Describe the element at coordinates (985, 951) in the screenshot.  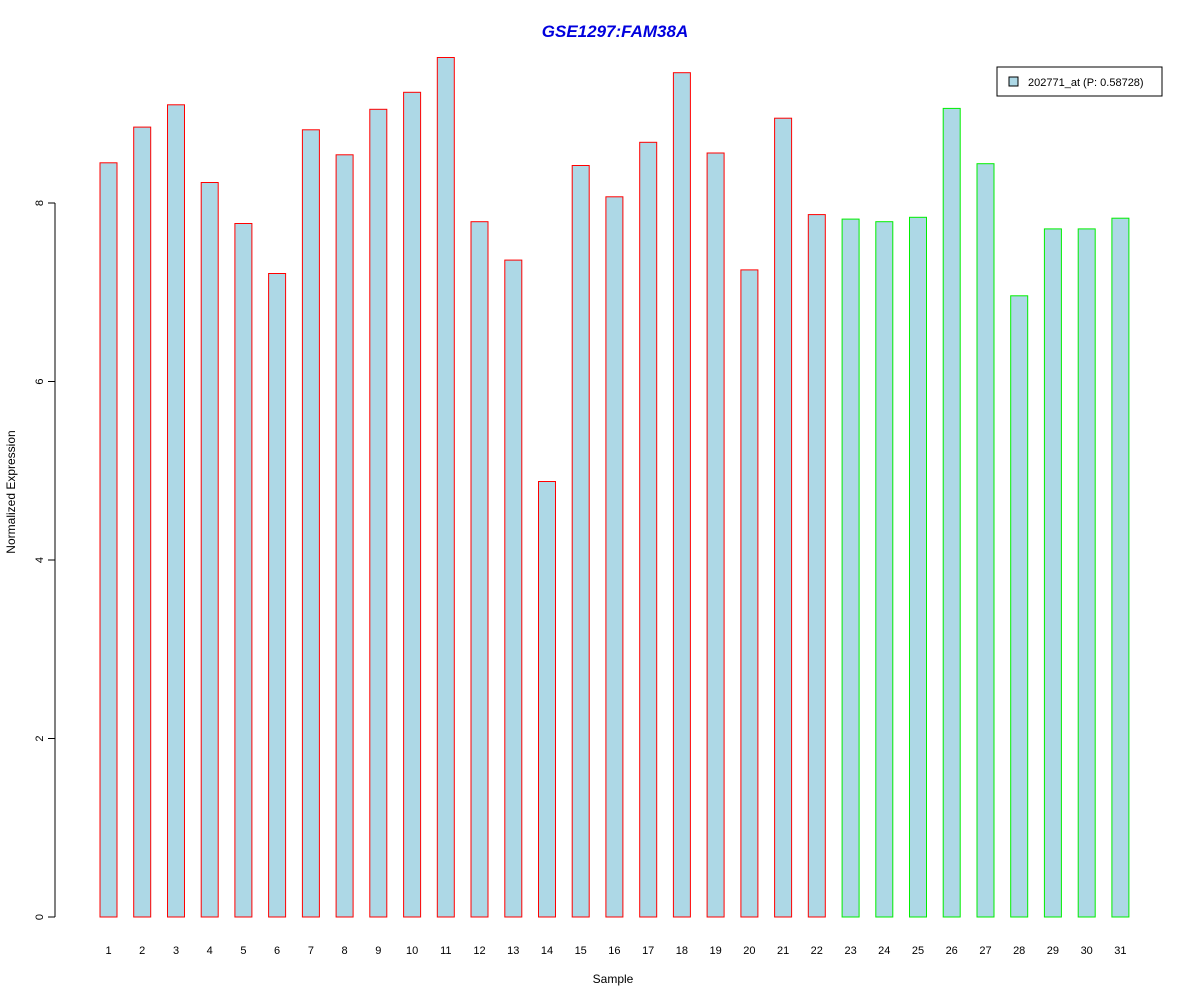
I see `x-tick-label: 27` at that location.